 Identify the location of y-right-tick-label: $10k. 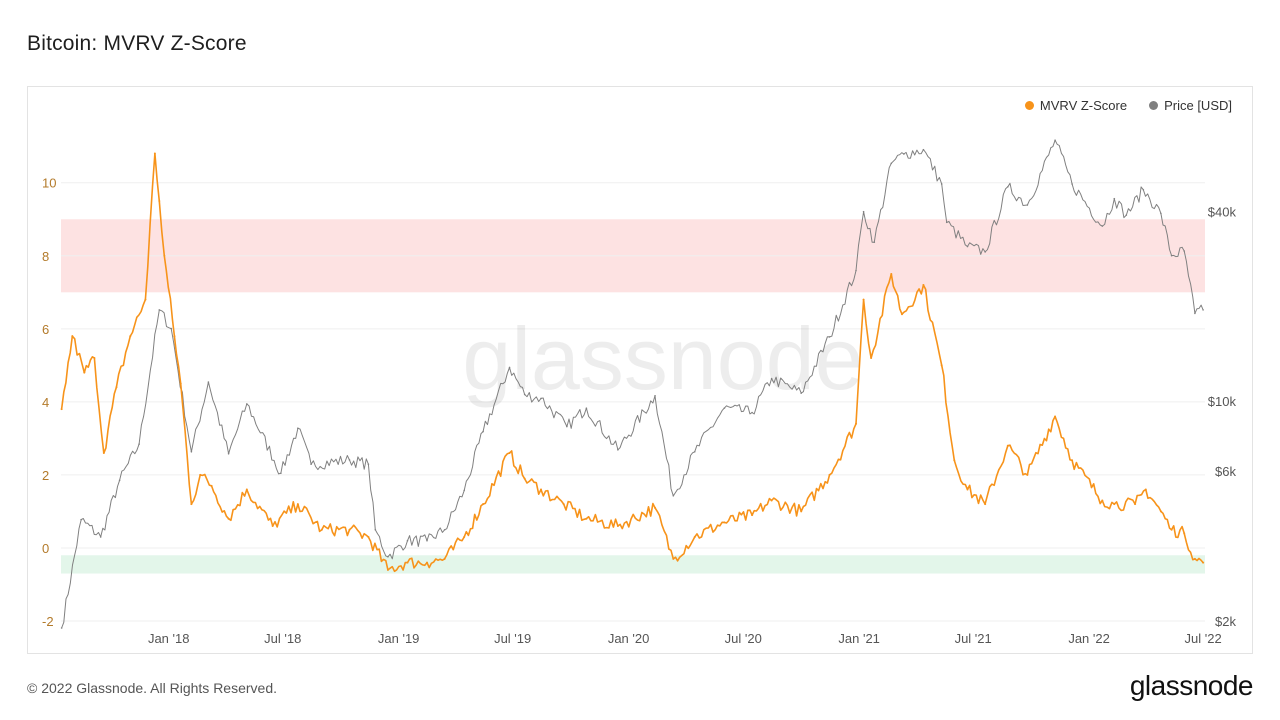
(1222, 401).